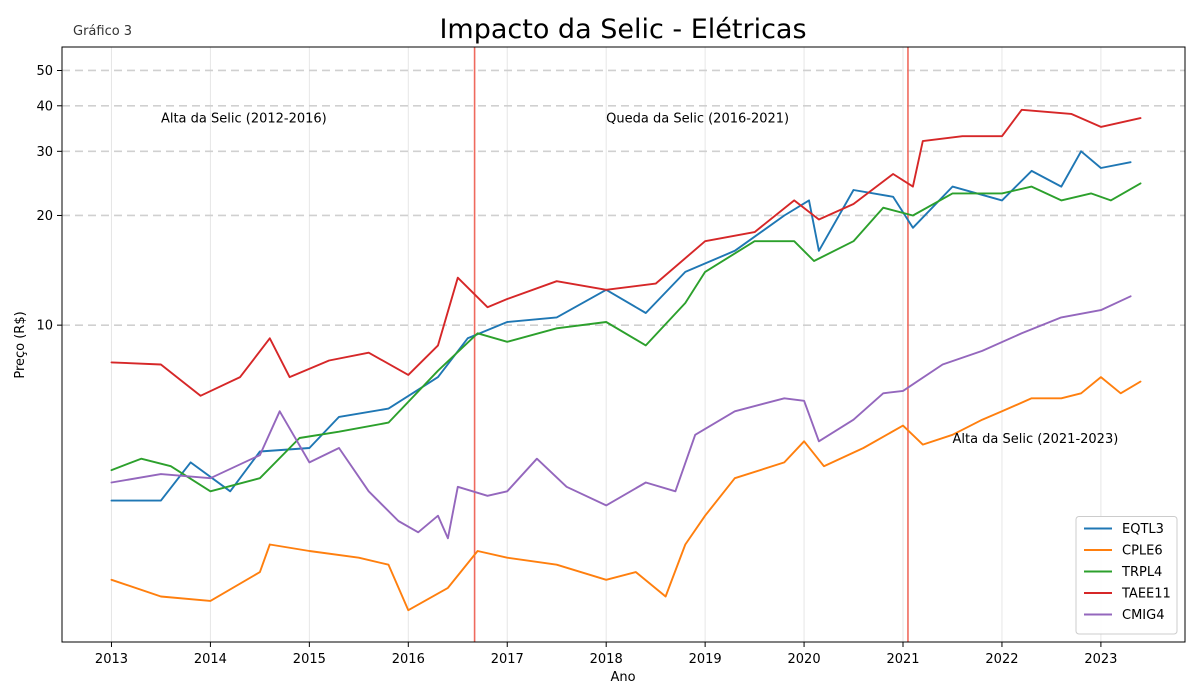 This screenshot has width=1200, height=700. Describe the element at coordinates (1100, 659) in the screenshot. I see `x-tick-label: 2023` at that location.